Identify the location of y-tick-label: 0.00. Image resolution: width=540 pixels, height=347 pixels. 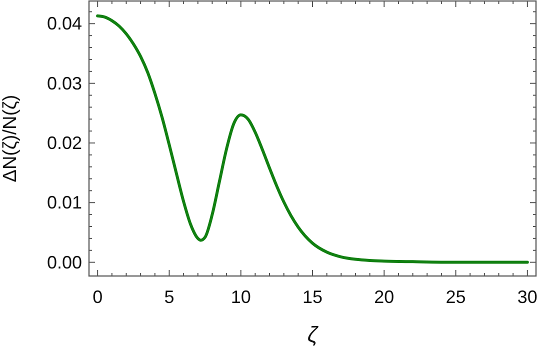
(64, 262).